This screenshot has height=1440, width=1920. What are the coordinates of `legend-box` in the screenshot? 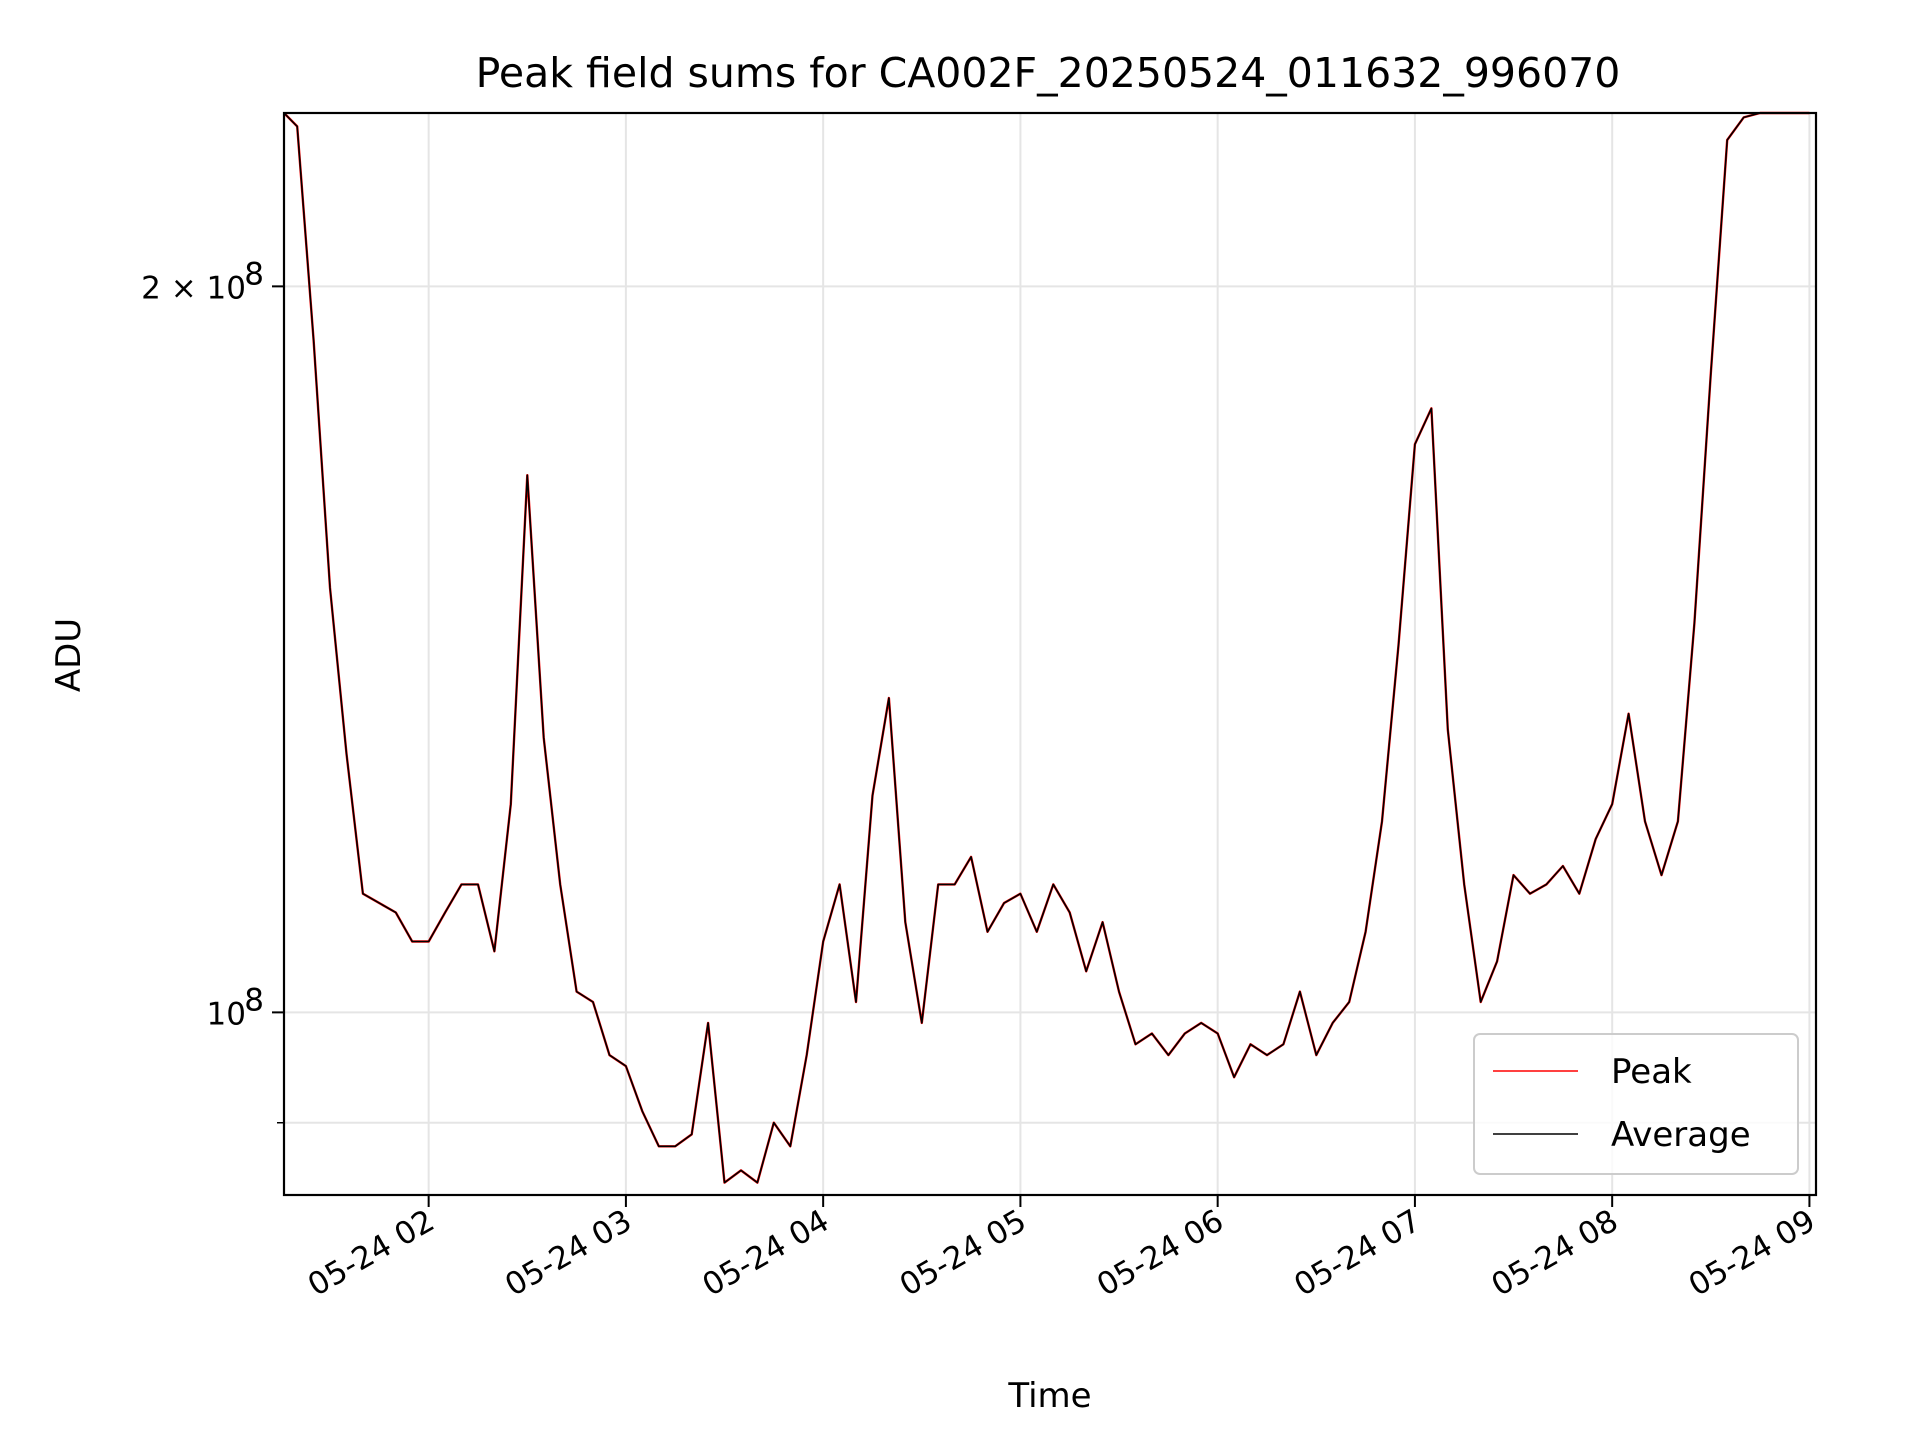 It's located at (1636, 1104).